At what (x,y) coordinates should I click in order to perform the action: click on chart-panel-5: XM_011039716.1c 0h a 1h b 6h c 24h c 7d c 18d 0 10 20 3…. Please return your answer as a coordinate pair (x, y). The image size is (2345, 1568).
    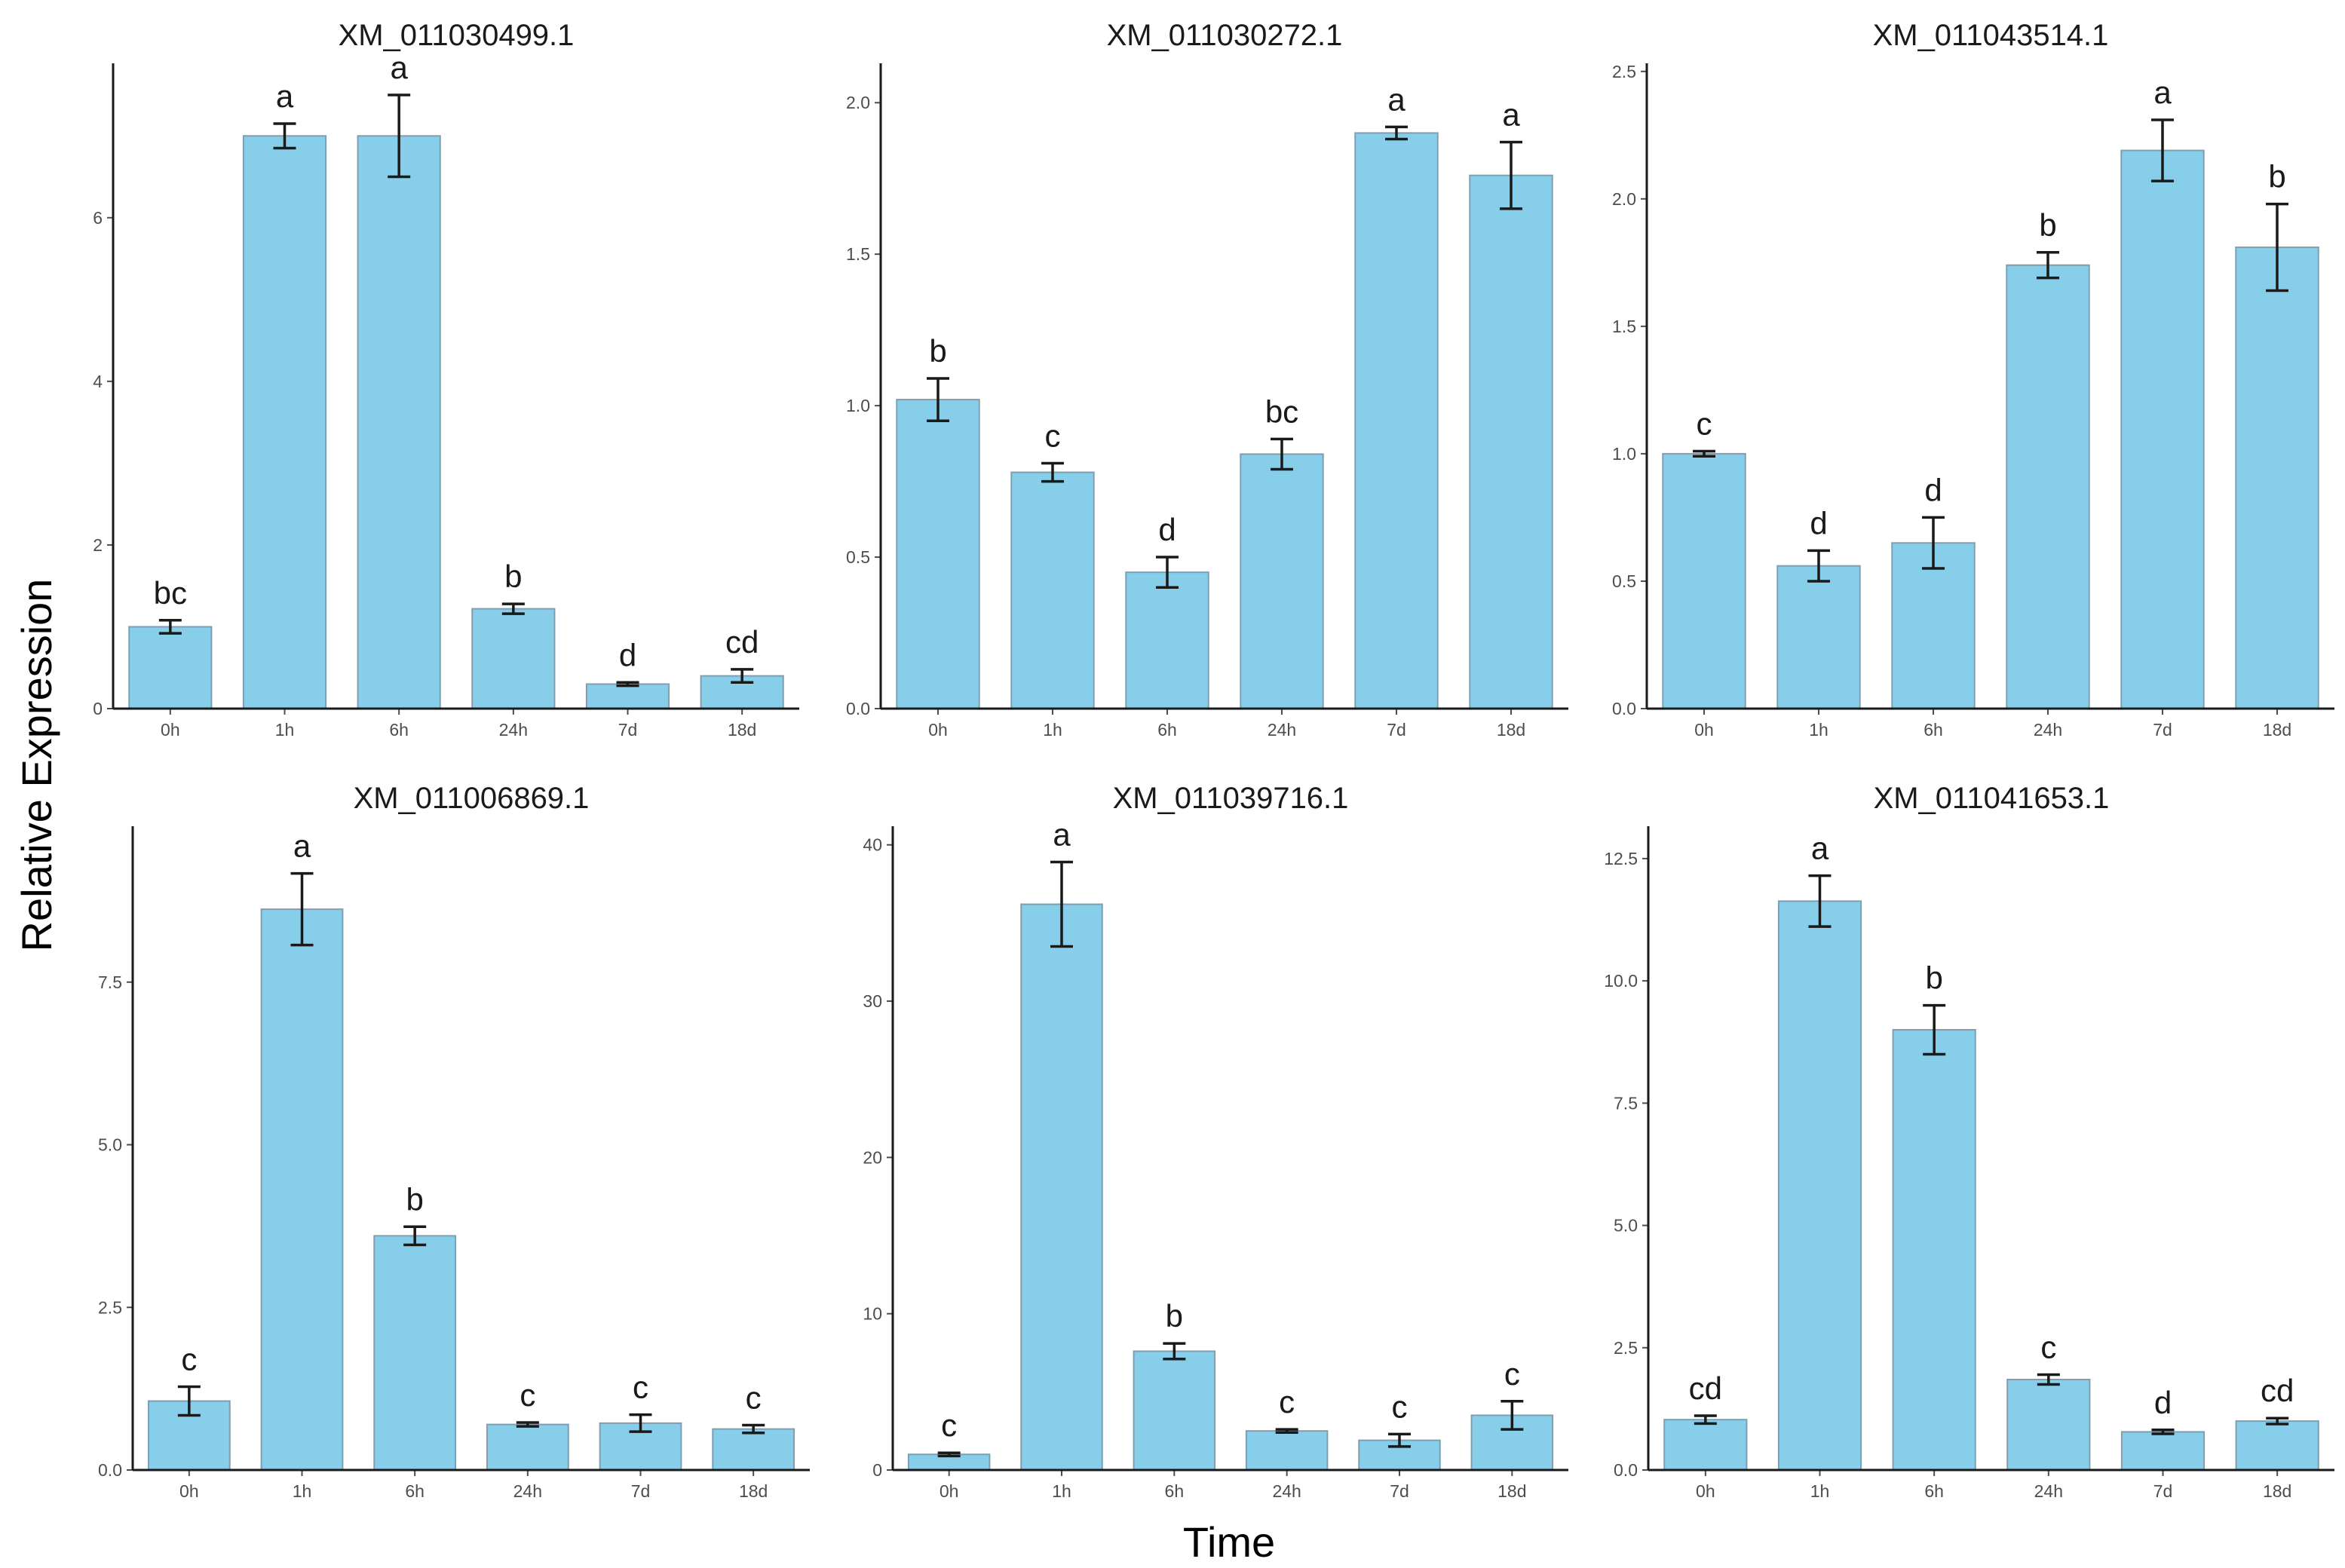
    Looking at the image, I should click on (1215, 1141).